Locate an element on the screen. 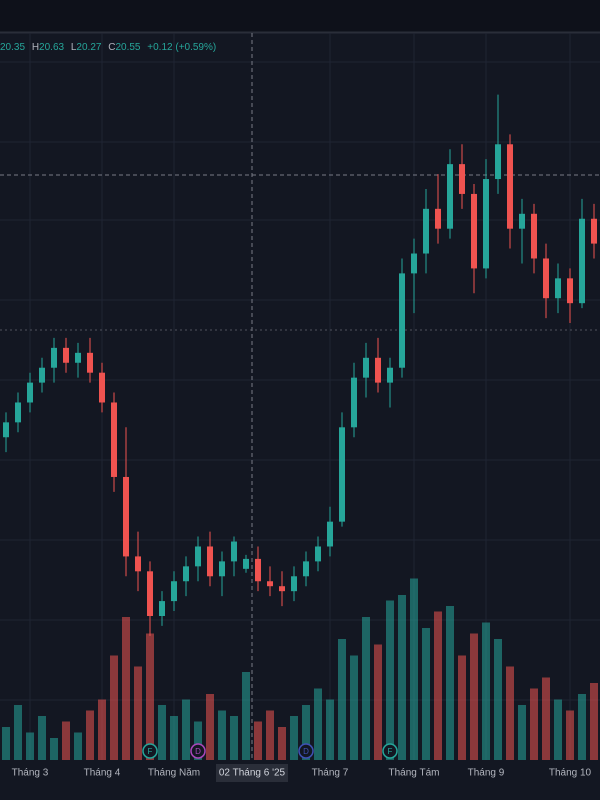 This screenshot has width=600, height=800. crosshair-date-box is located at coordinates (252, 773).